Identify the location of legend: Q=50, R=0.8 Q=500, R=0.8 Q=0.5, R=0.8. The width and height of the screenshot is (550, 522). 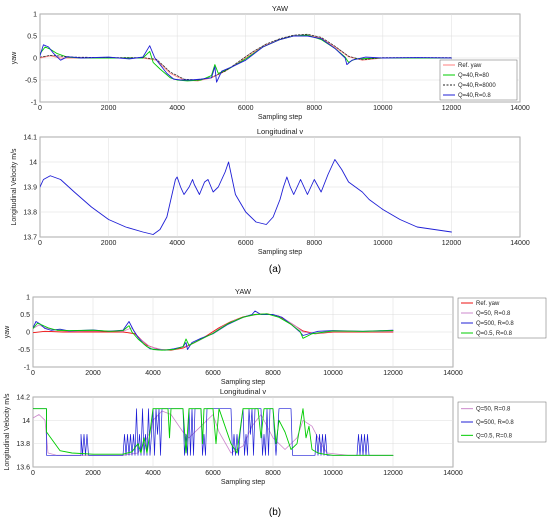
(502, 422).